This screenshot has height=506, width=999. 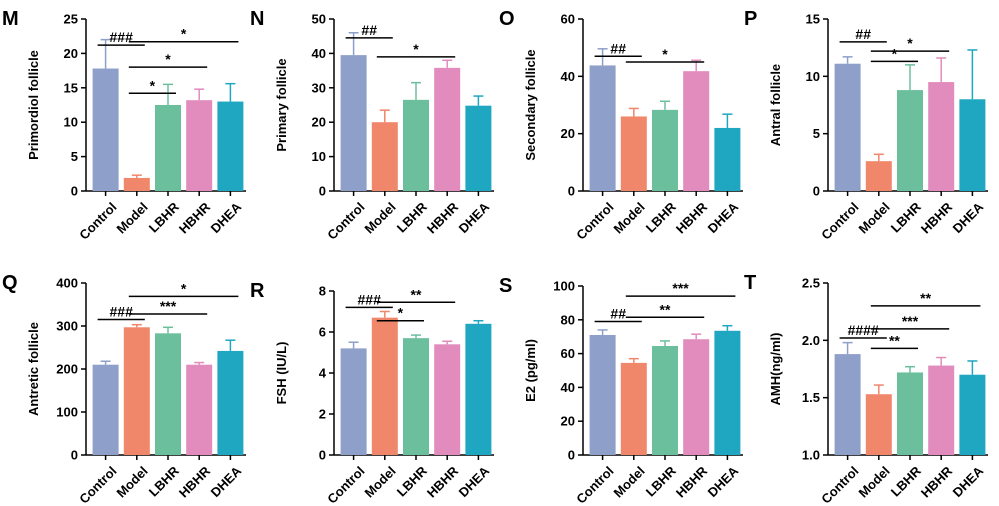 What do you see at coordinates (750, 283) in the screenshot?
I see `panel-label: T` at bounding box center [750, 283].